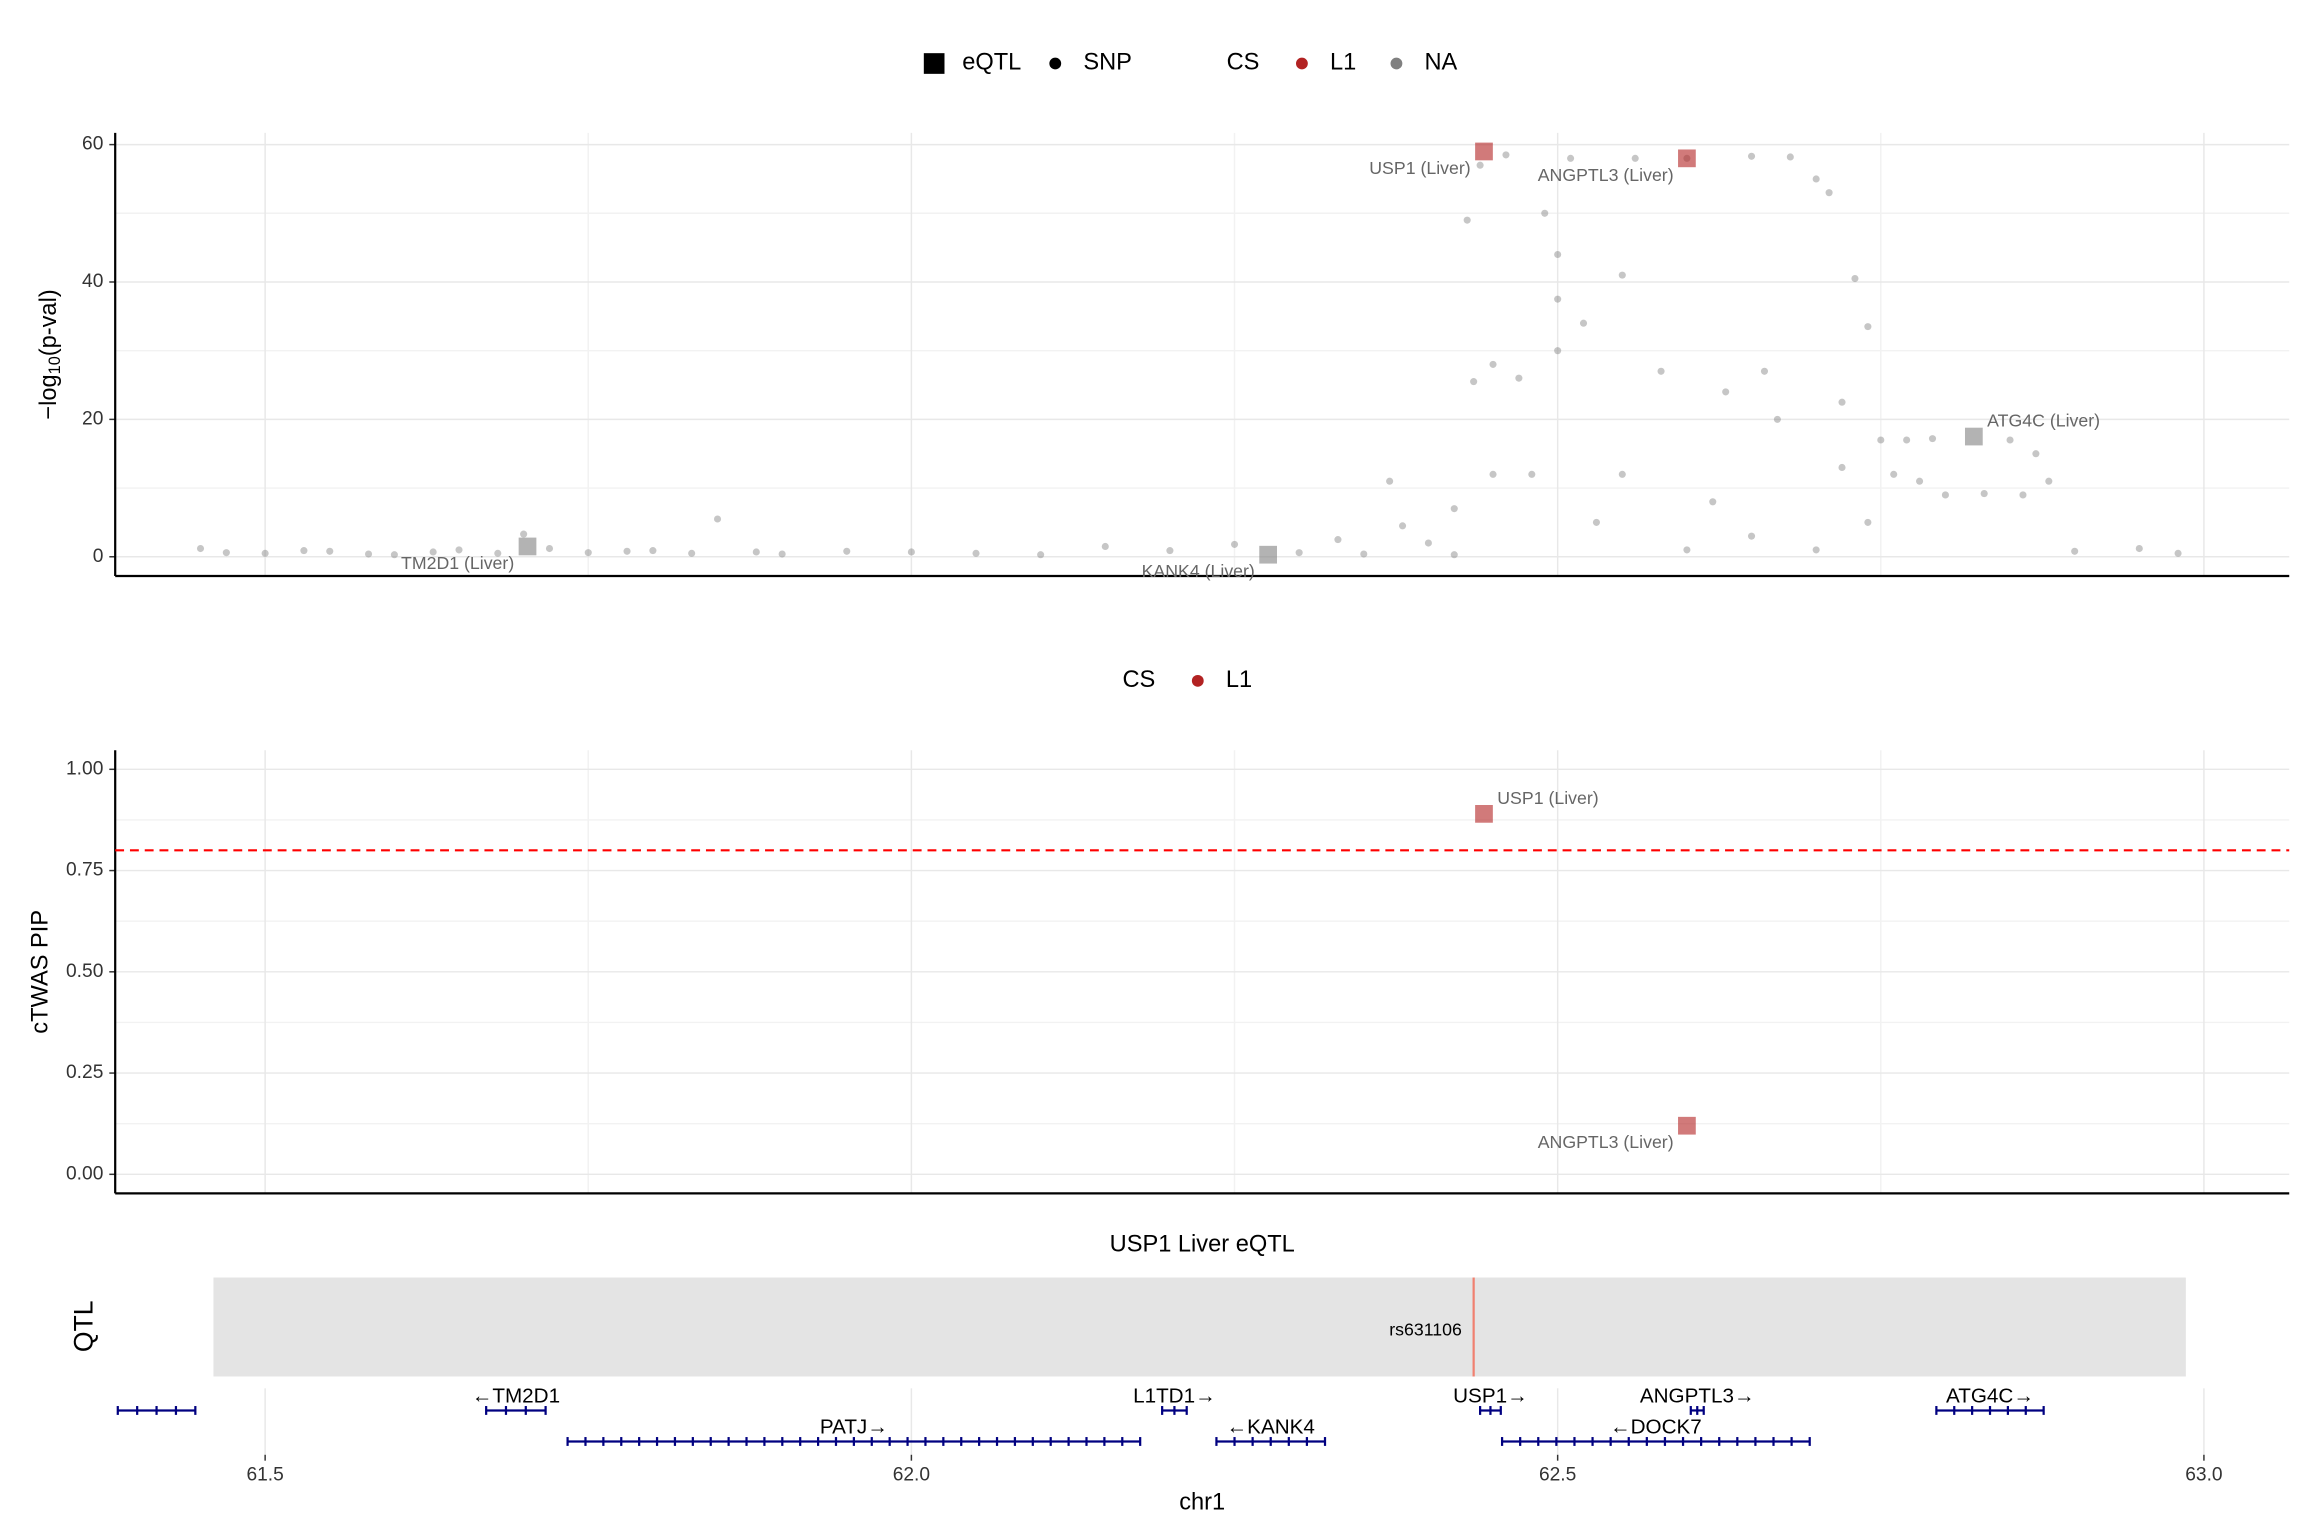 This screenshot has height=1536, width=2304. Describe the element at coordinates (1990, 1396) in the screenshot. I see `gene-label: ATG4C→` at that location.